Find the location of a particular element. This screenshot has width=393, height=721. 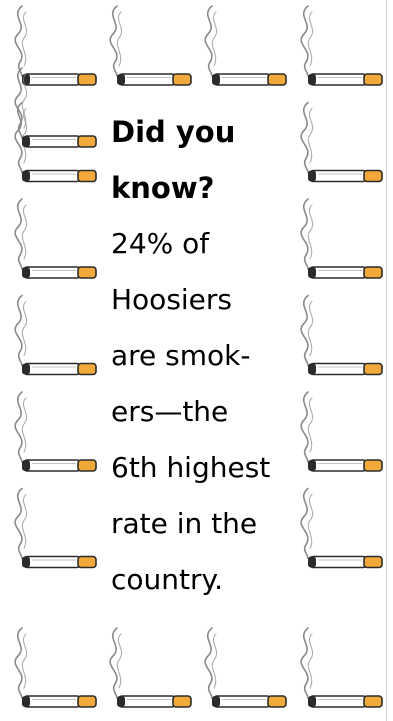

headline-line-2: know? is located at coordinates (163, 188).